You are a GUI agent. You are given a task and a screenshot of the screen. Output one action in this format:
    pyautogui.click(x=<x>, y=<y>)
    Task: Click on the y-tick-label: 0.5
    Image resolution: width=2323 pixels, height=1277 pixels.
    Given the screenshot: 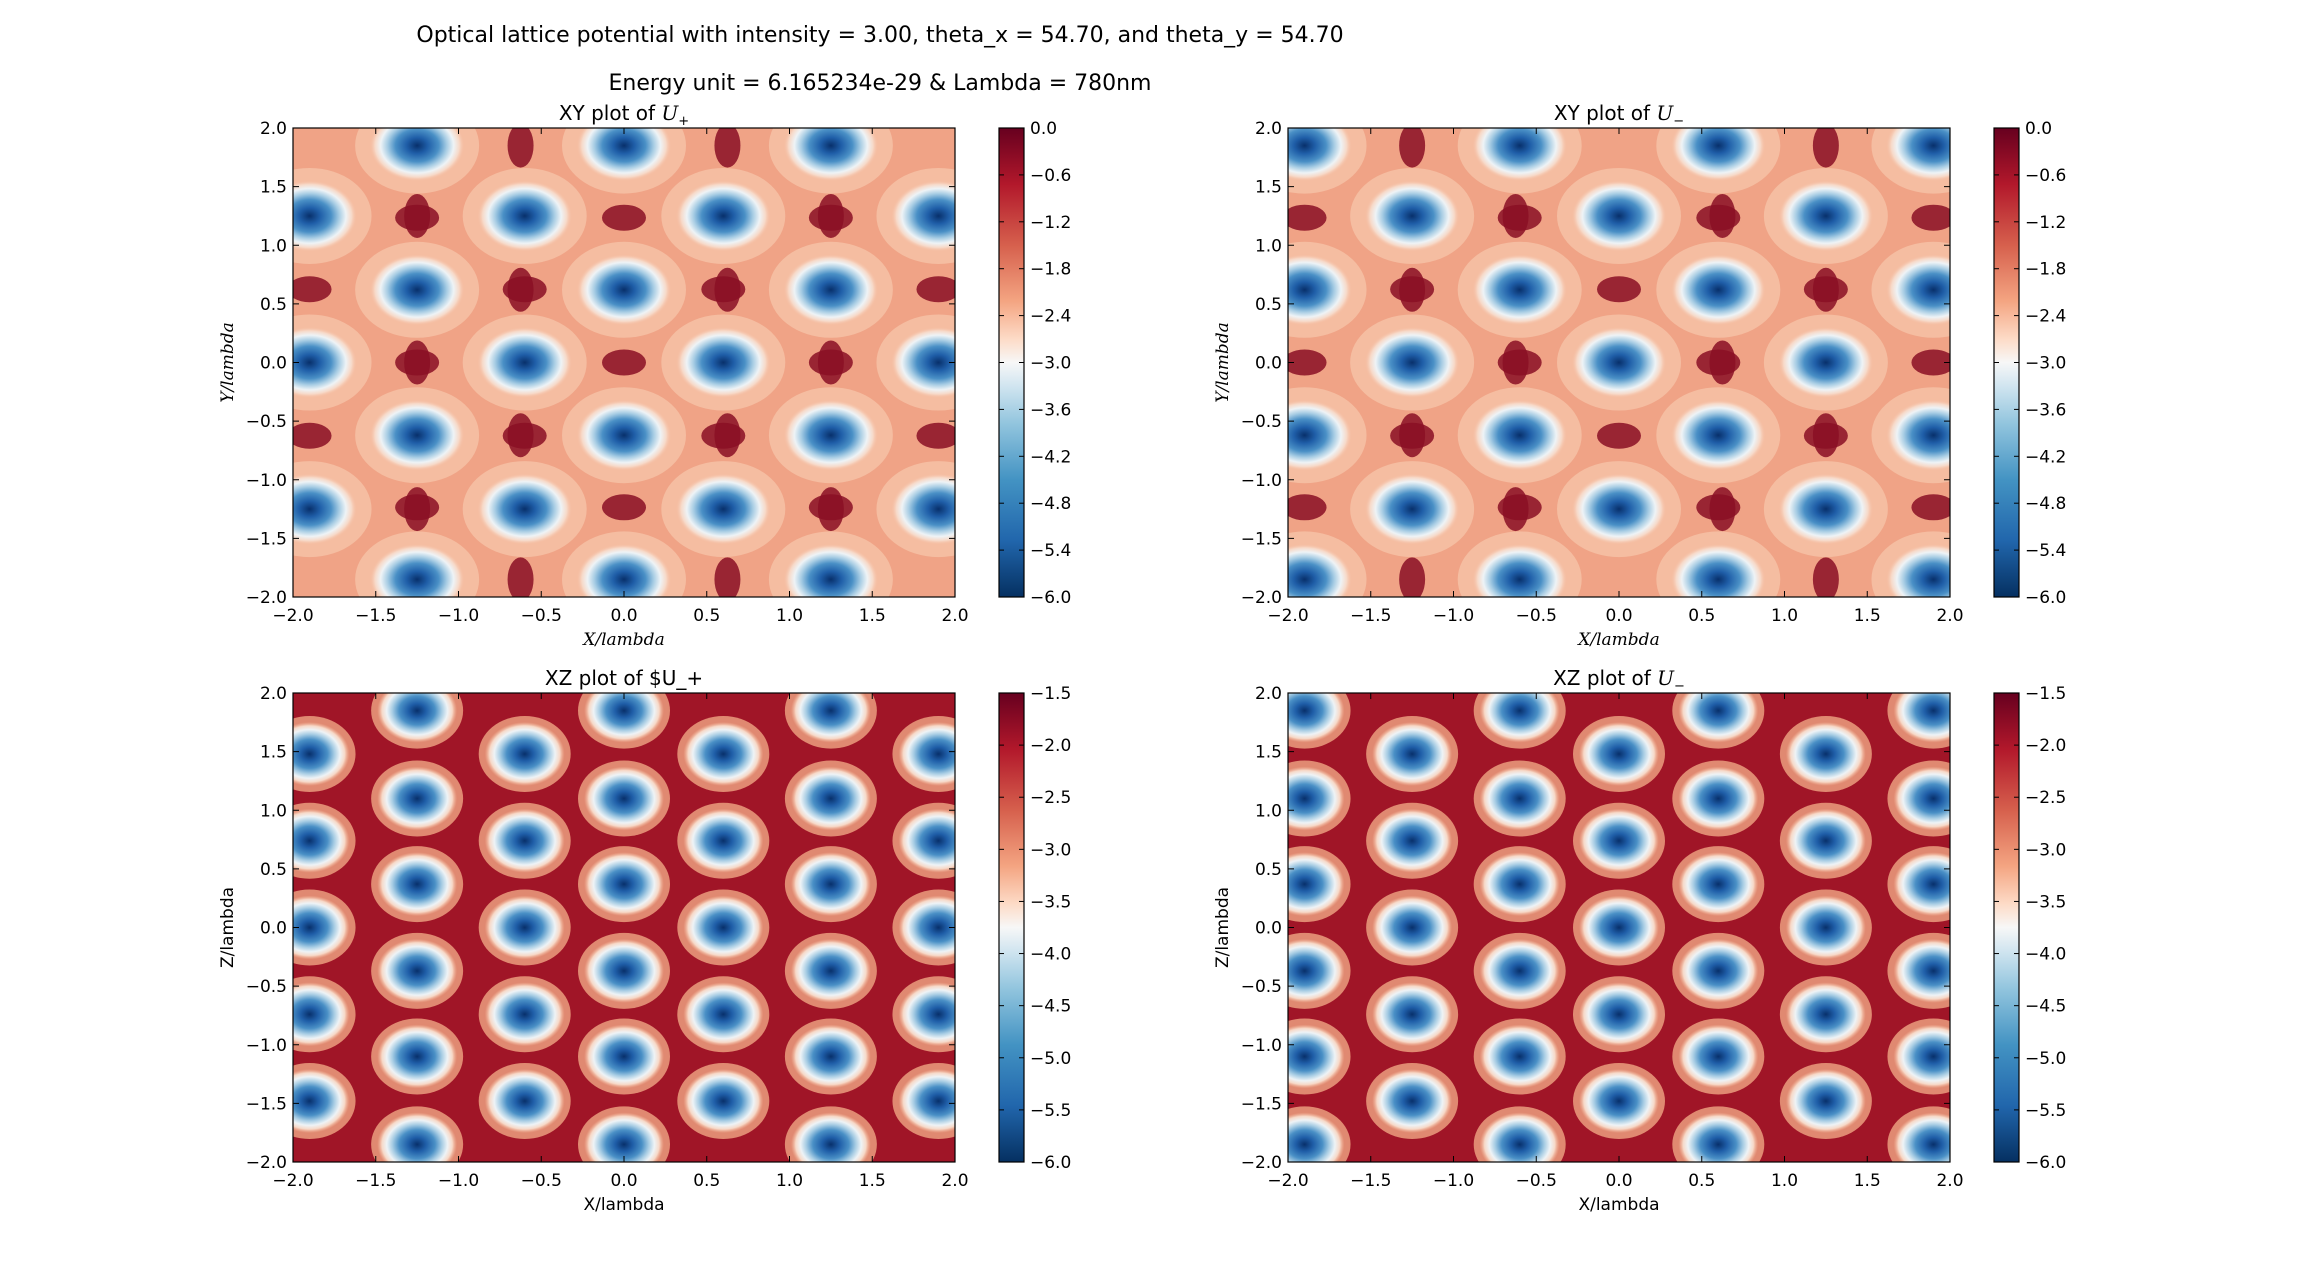 What is the action you would take?
    pyautogui.click(x=273, y=305)
    